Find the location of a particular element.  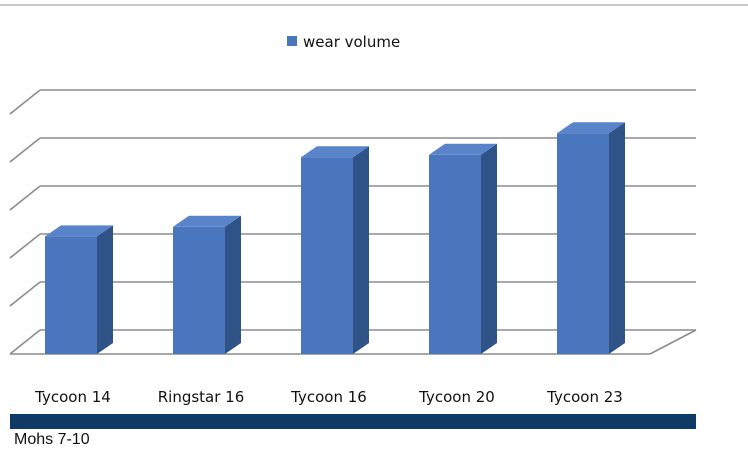

legend-label: wear volume is located at coordinates (351, 42).